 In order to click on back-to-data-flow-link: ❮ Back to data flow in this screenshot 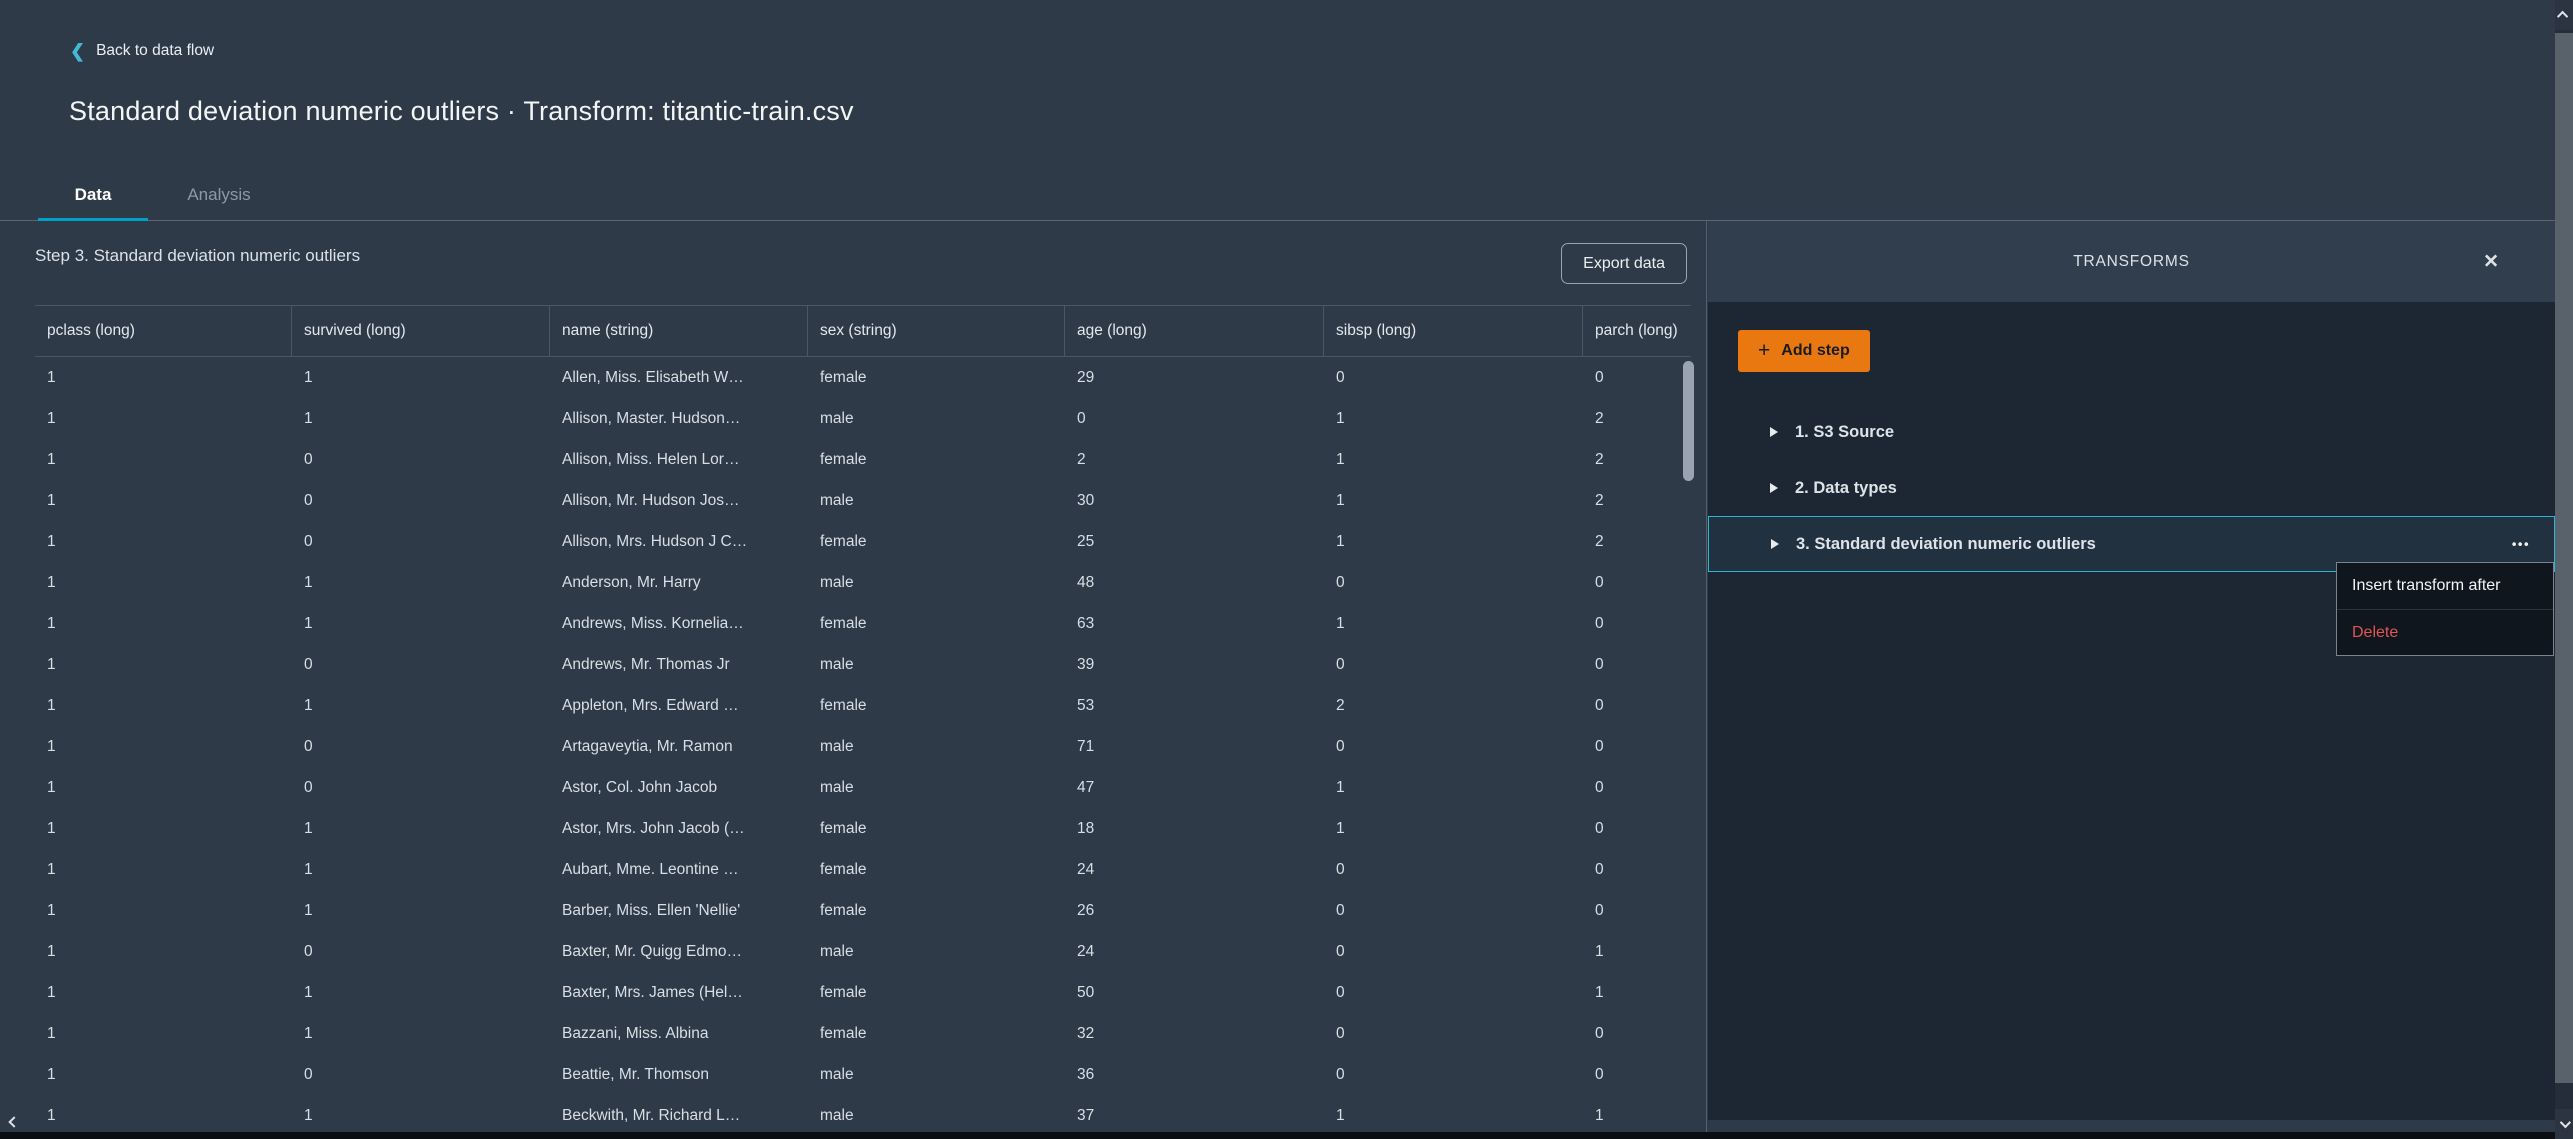, I will do `click(142, 51)`.